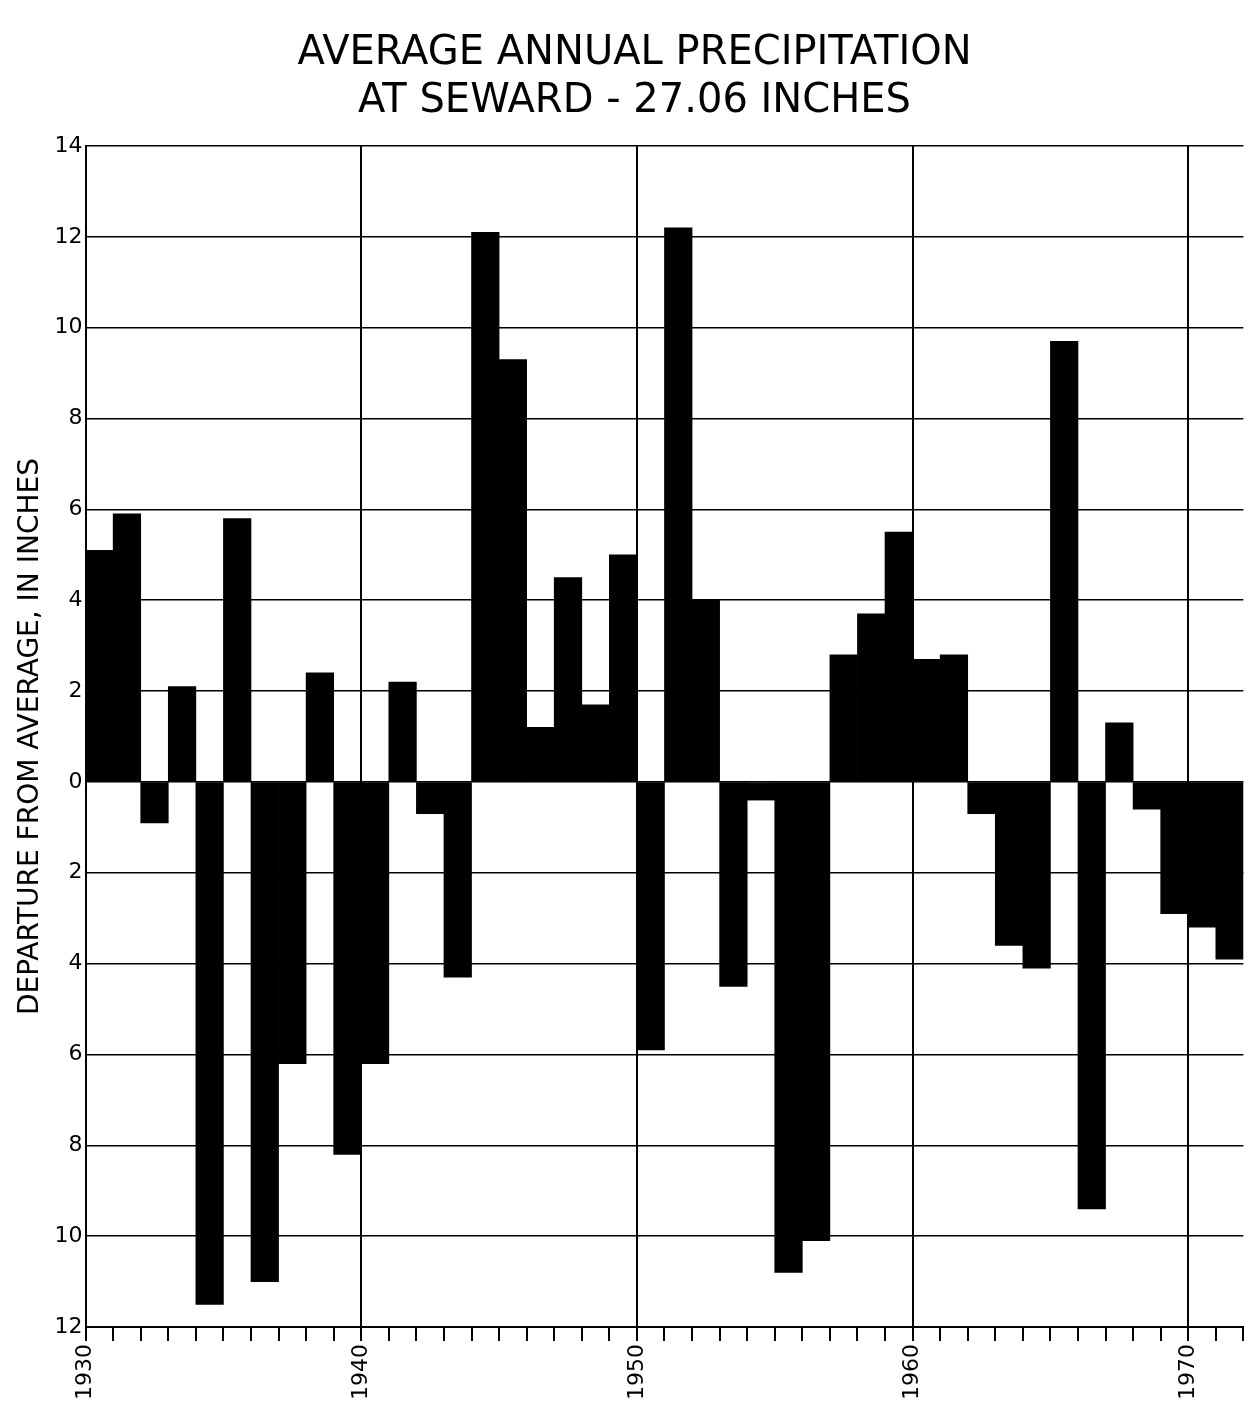 Image resolution: width=1259 pixels, height=1403 pixels. Describe the element at coordinates (68, 144) in the screenshot. I see `y-tick-label: 14` at that location.